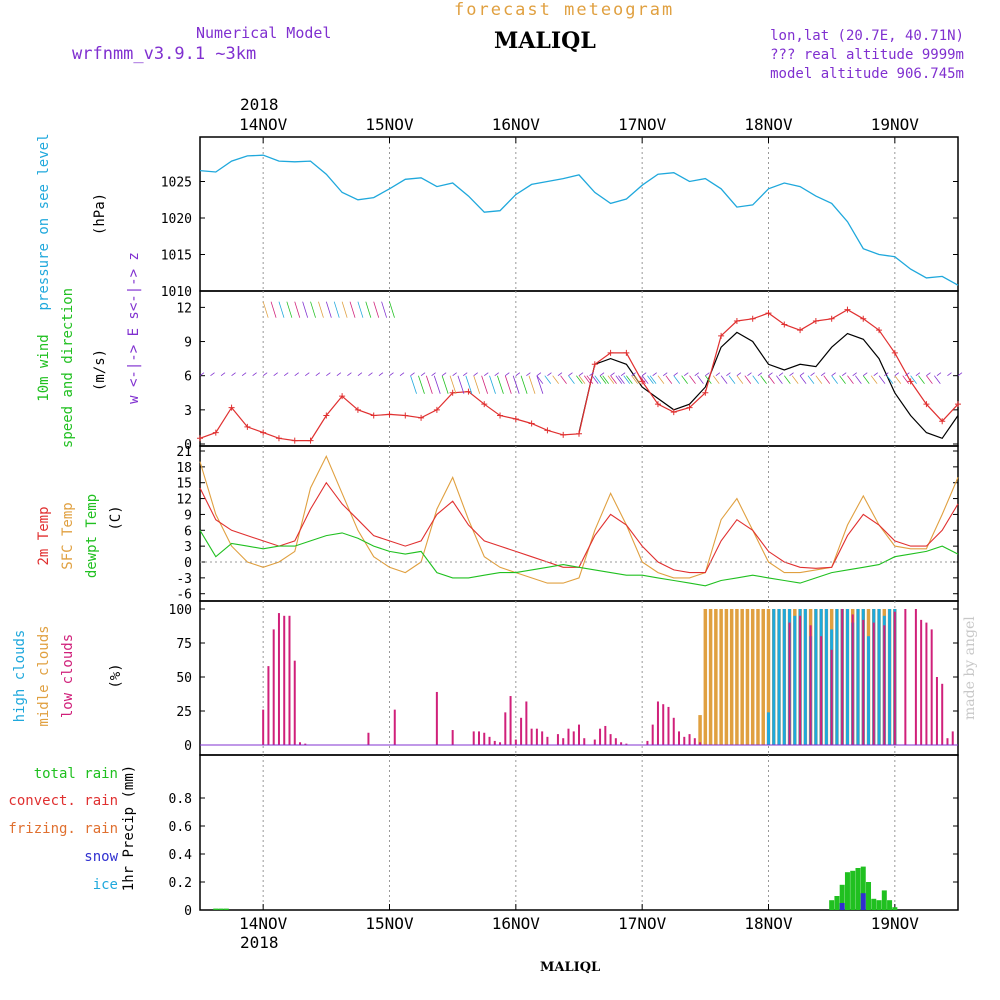 This screenshot has width=1000, height=1000. Describe the element at coordinates (116, 675) in the screenshot. I see `cloud-unit-label: (%)` at that location.